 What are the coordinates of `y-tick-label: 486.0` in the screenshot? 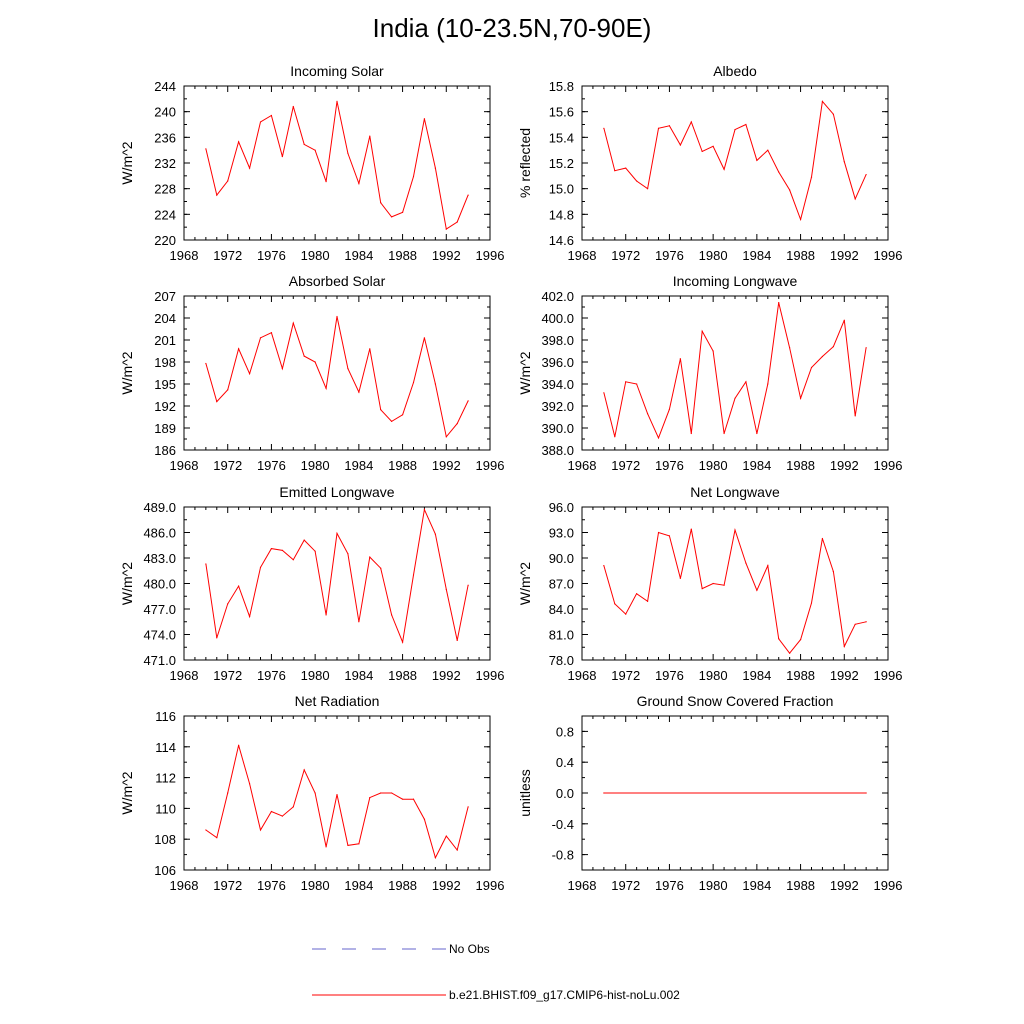 It's located at (159, 533).